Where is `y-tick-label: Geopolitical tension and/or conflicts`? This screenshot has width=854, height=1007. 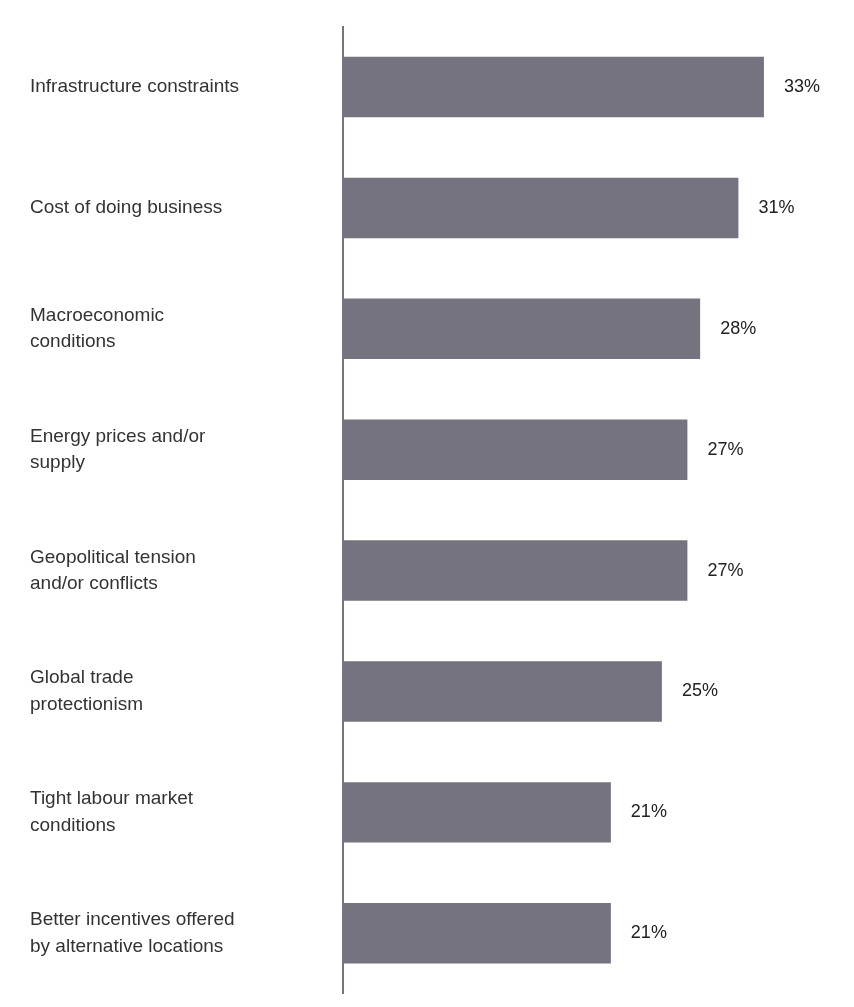
y-tick-label: Geopolitical tension and/or conflicts is located at coordinates (113, 569).